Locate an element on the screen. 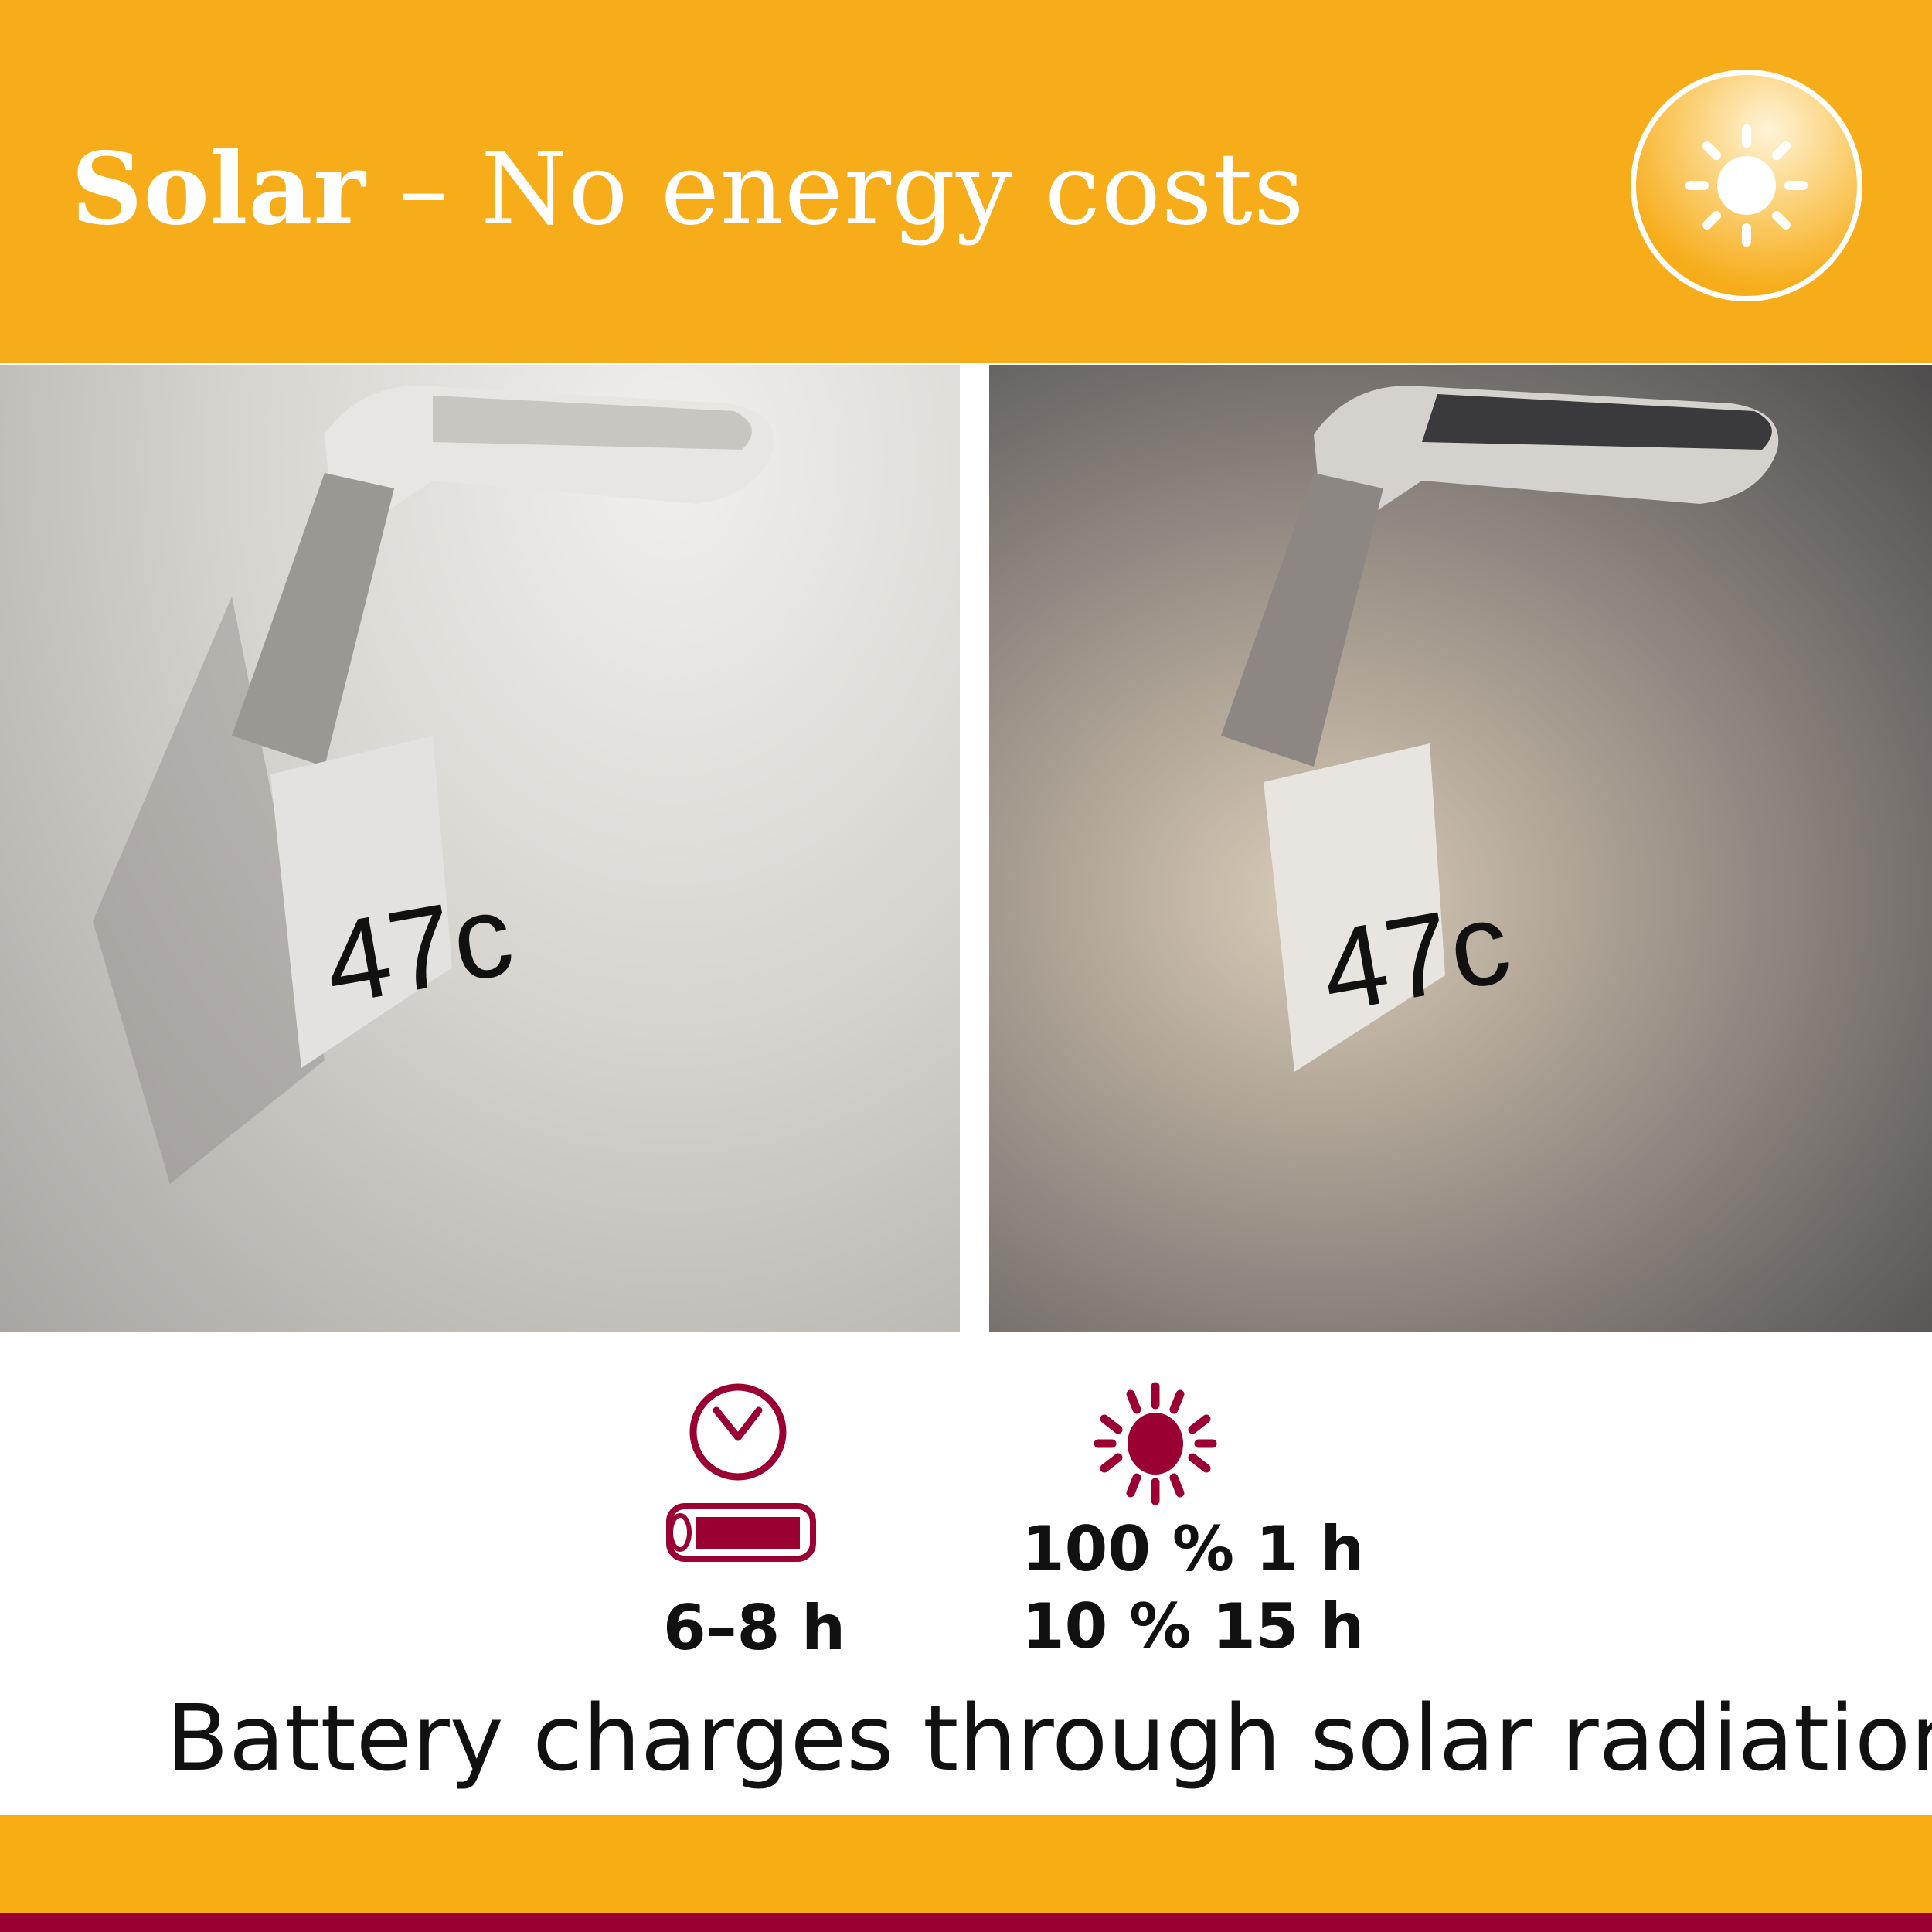 This screenshot has width=1932, height=1932. page-title: Solar – No energy costs is located at coordinates (688, 189).